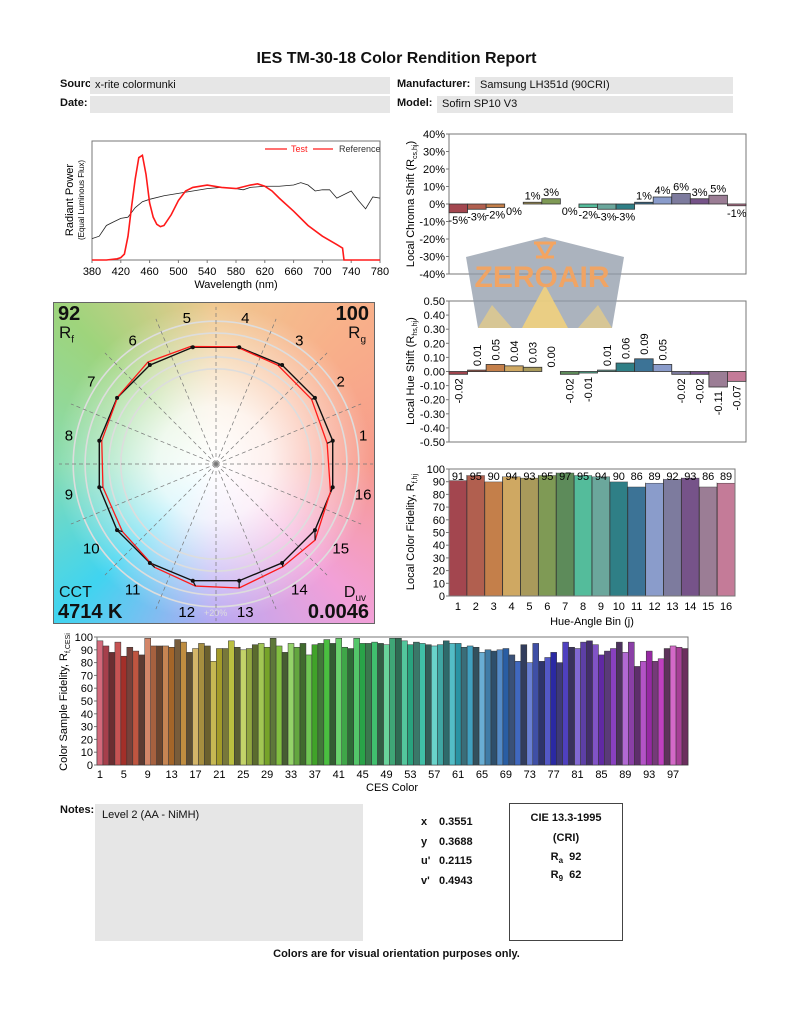 The width and height of the screenshot is (793, 1024). Describe the element at coordinates (565, 477) in the screenshot. I see `bar-value-label: 97` at that location.